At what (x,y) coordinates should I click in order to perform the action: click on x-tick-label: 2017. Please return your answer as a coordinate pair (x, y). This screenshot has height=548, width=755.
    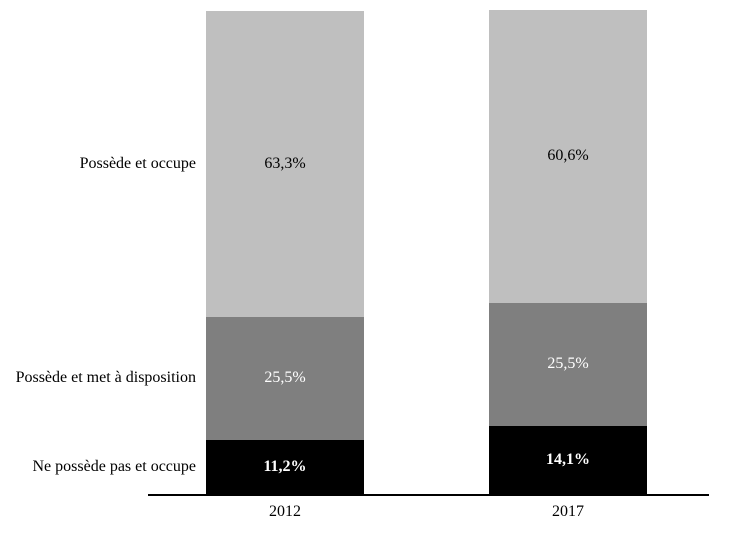
    Looking at the image, I should click on (568, 511).